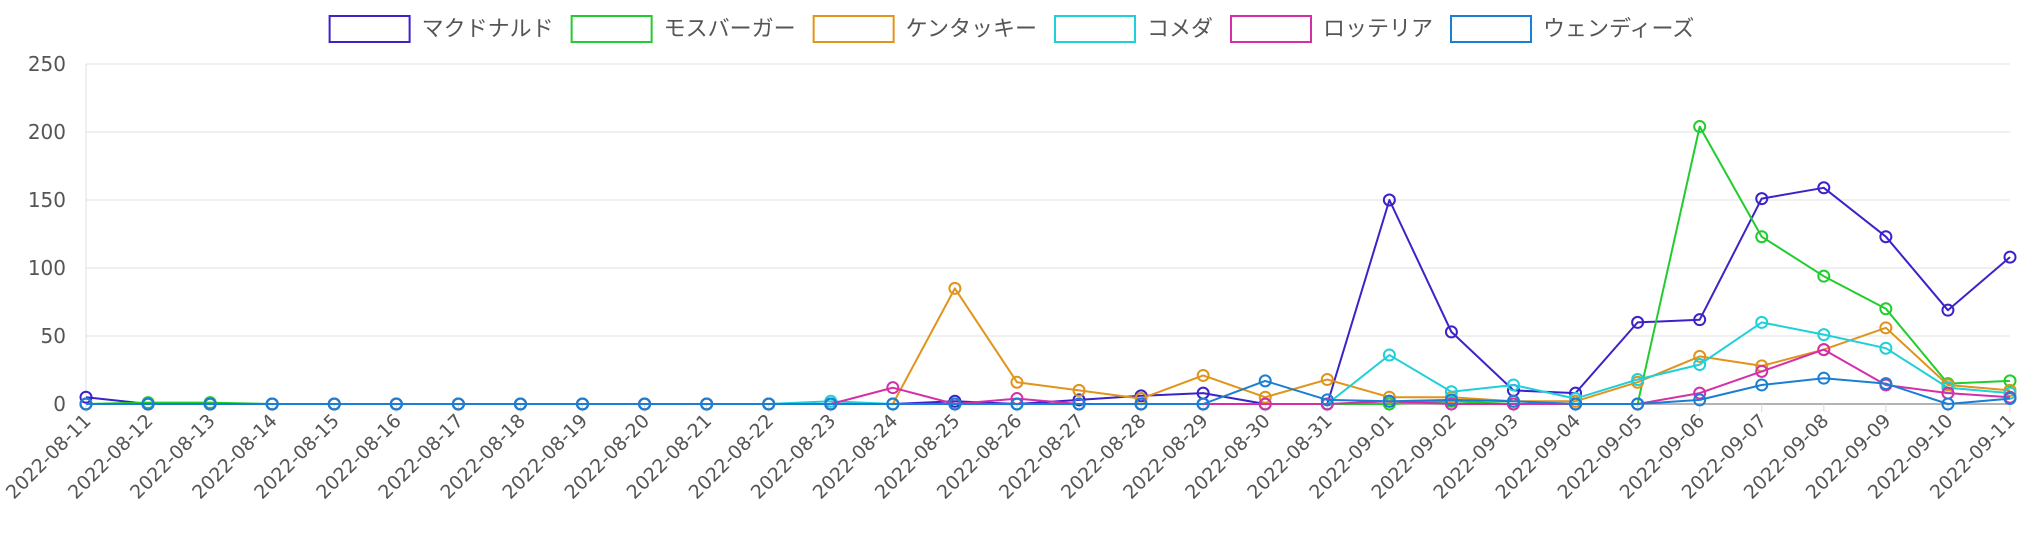 This screenshot has width=2024, height=560. What do you see at coordinates (441, 29) in the screenshot?
I see `legend-item: マクドナルド` at bounding box center [441, 29].